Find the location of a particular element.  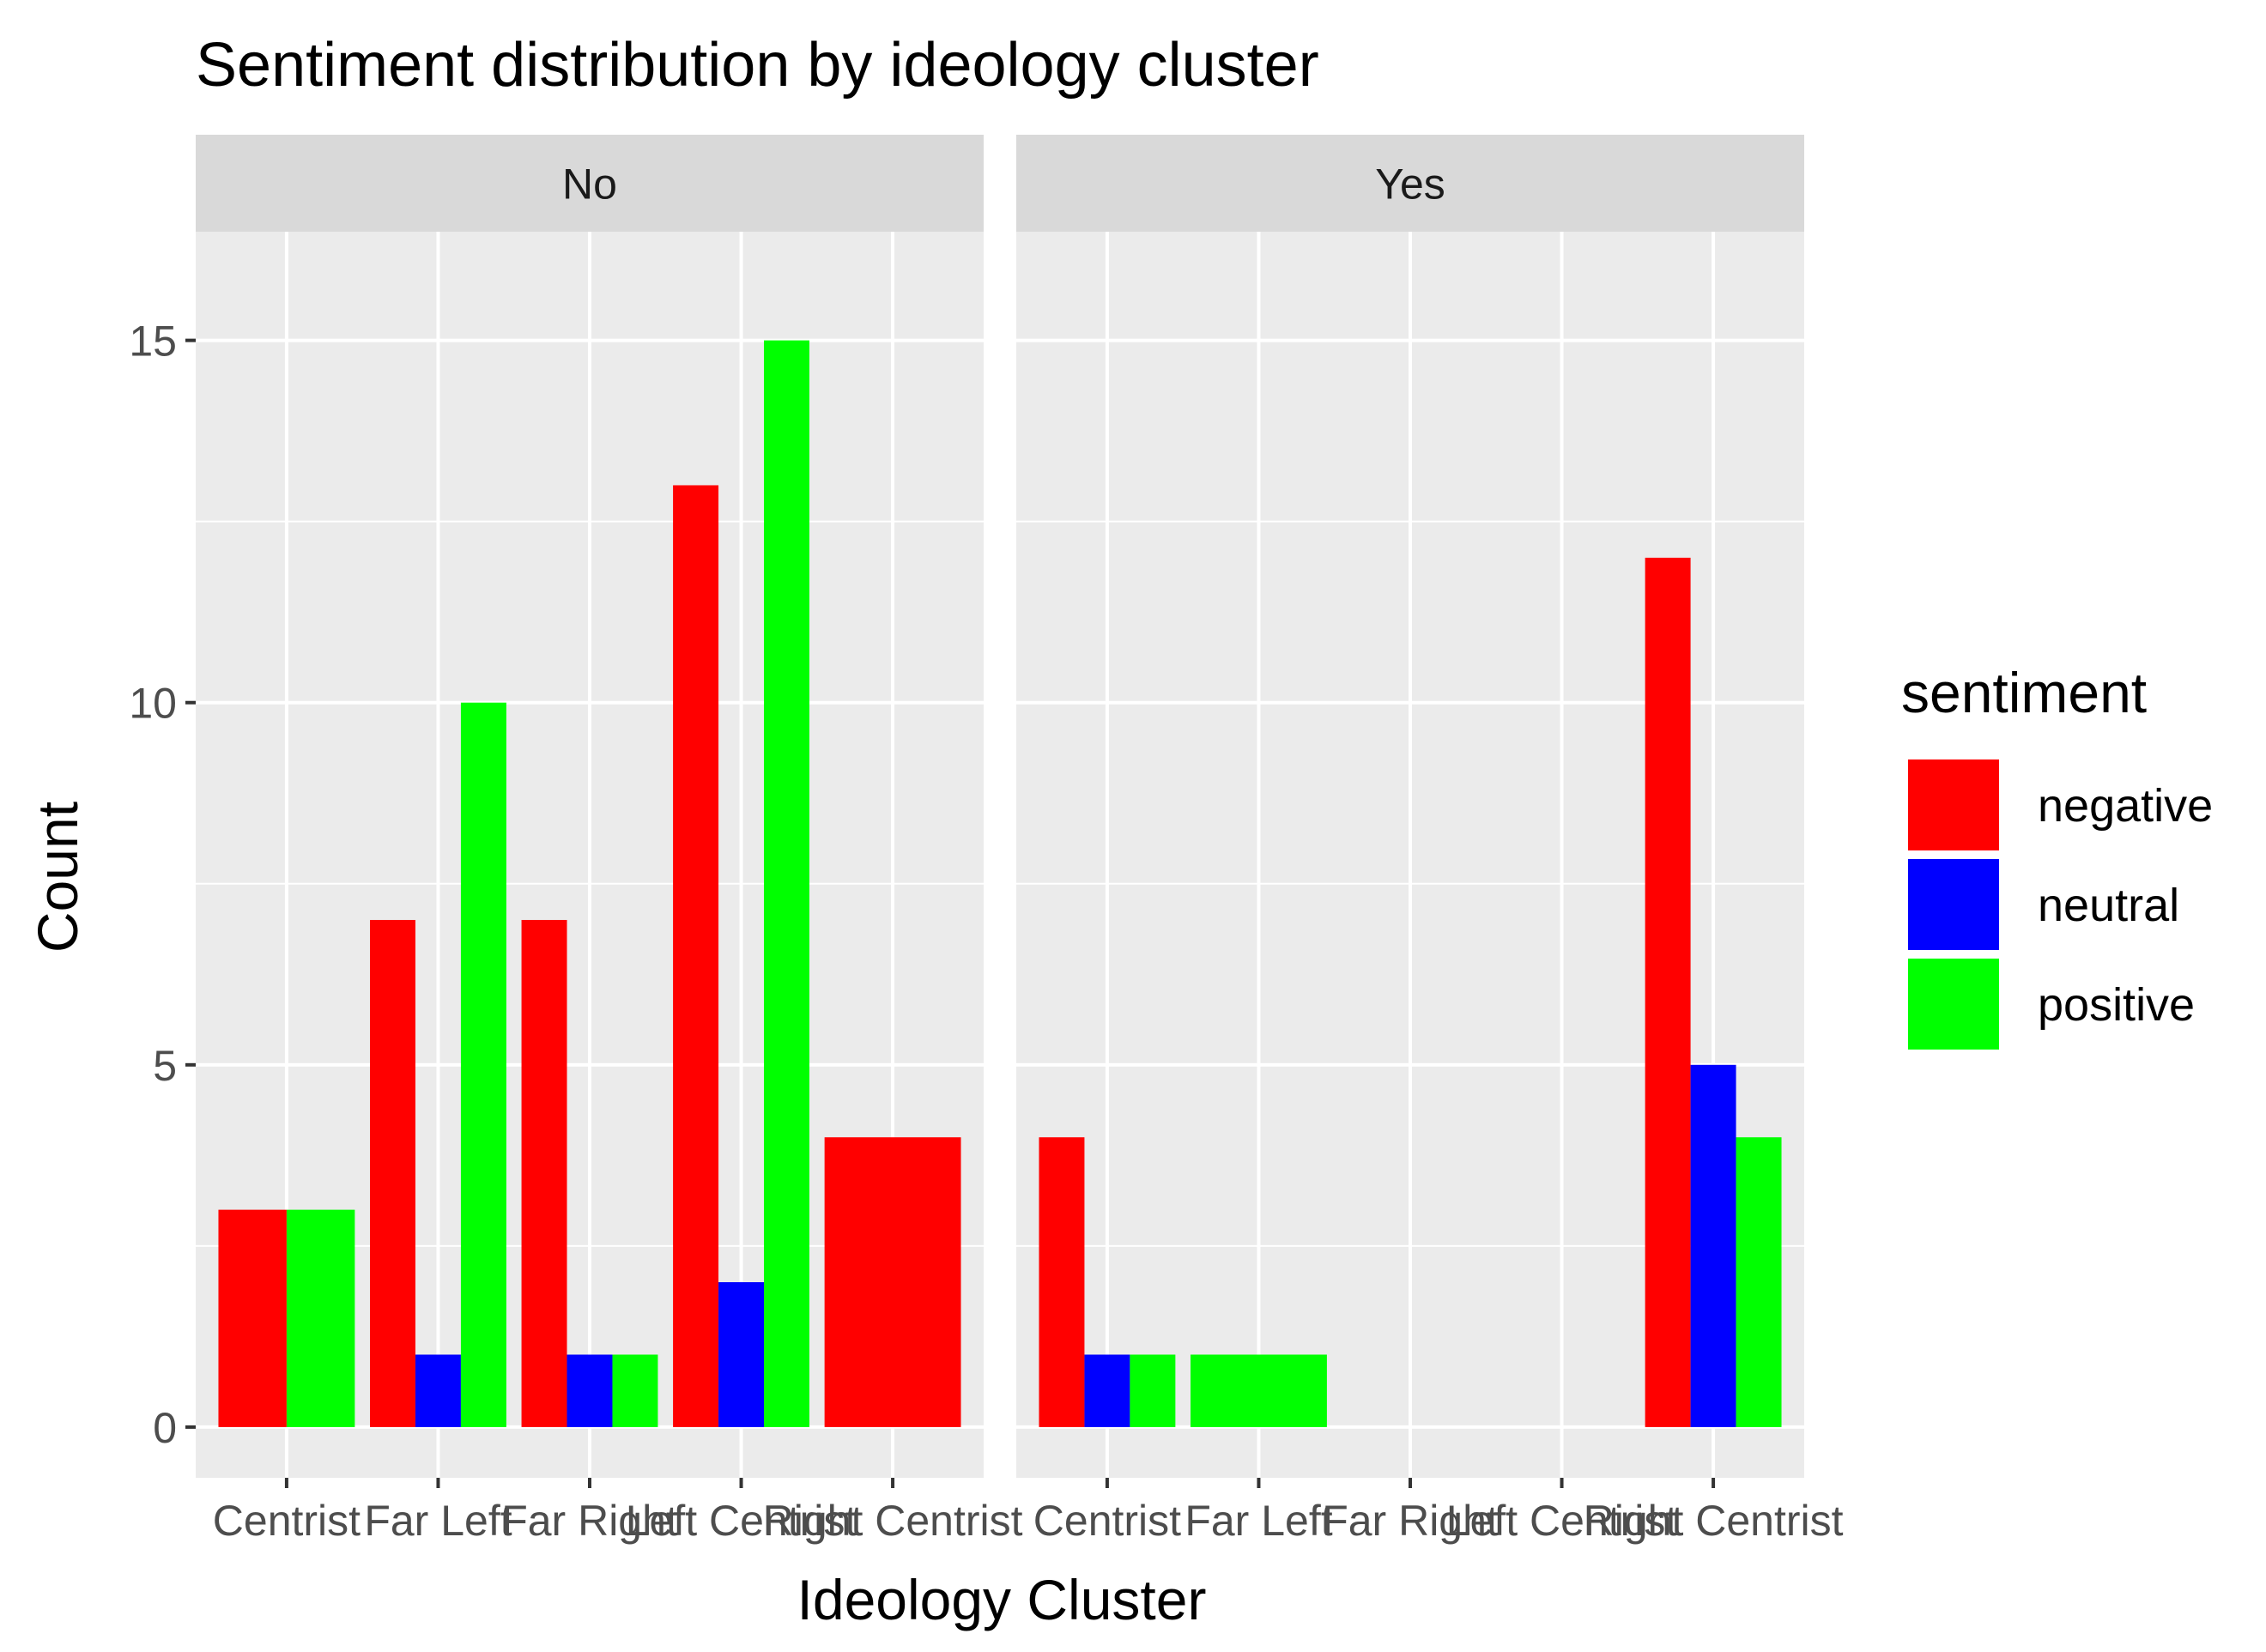

legend-title: sentiment is located at coordinates (2024, 692).